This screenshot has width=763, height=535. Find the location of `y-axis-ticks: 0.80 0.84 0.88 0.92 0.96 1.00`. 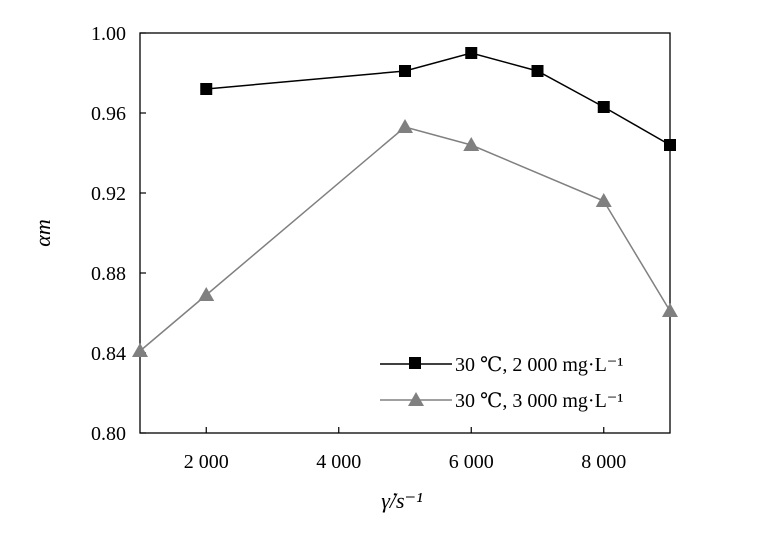

y-axis-ticks: 0.80 0.84 0.88 0.92 0.96 1.00 is located at coordinates (118, 234).